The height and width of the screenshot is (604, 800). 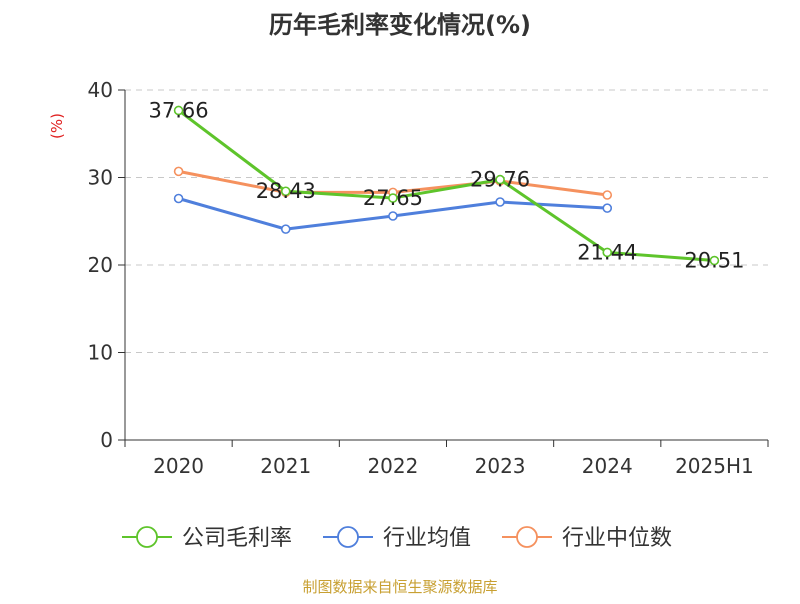 I want to click on chart-title: 历年毛利率变化情况(%), so click(x=400, y=25).